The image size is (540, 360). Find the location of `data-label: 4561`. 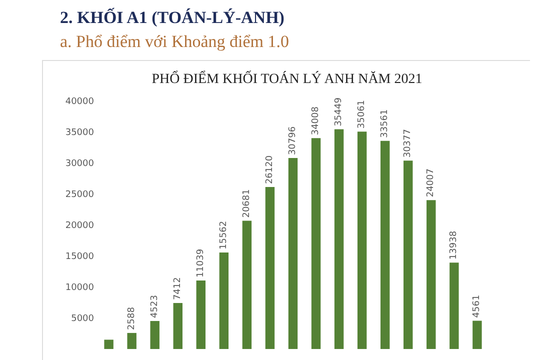

data-label: 4561 is located at coordinates (477, 306).